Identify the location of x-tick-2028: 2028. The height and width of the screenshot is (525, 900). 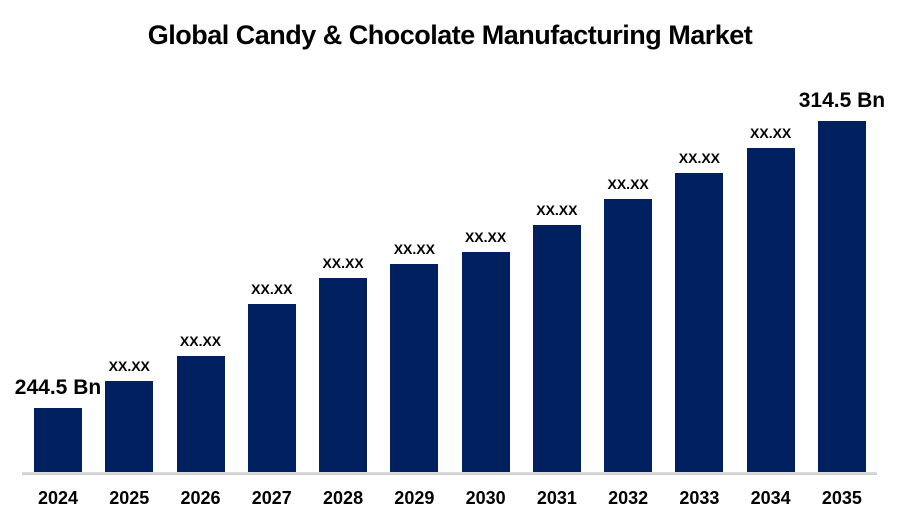
(343, 498).